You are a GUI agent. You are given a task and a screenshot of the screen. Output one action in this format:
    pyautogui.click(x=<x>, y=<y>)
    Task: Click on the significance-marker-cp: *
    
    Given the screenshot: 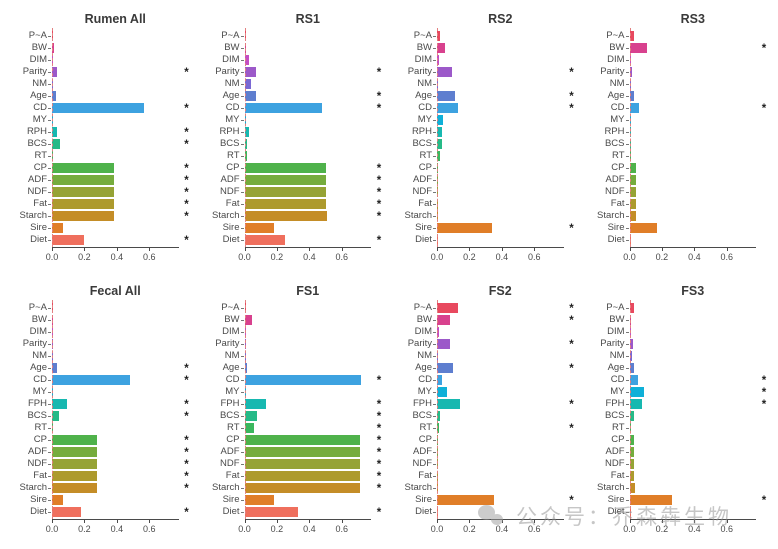 What is the action you would take?
    pyautogui.click(x=186, y=441)
    